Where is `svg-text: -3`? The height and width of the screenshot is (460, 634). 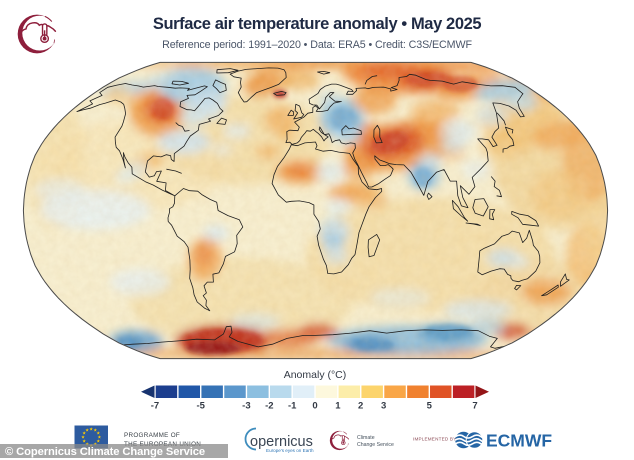 svg-text: -3 is located at coordinates (246, 406).